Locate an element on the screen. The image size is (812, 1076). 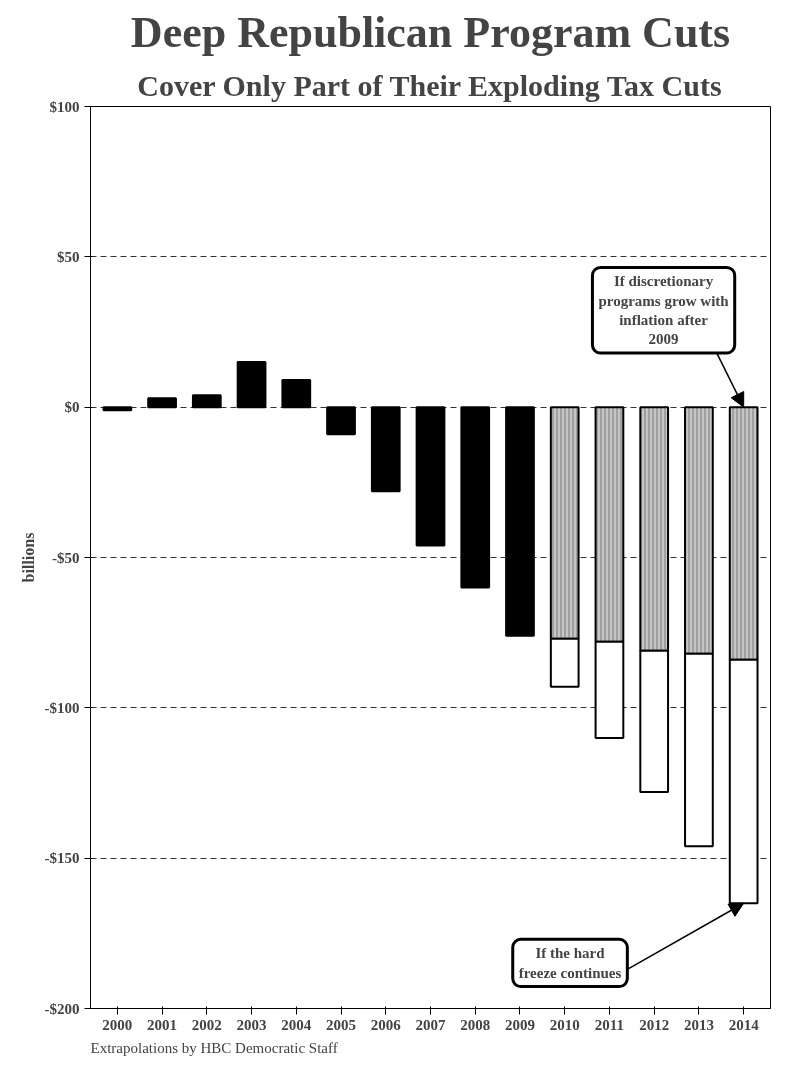
y-axis-title: billions is located at coordinates (28, 557).